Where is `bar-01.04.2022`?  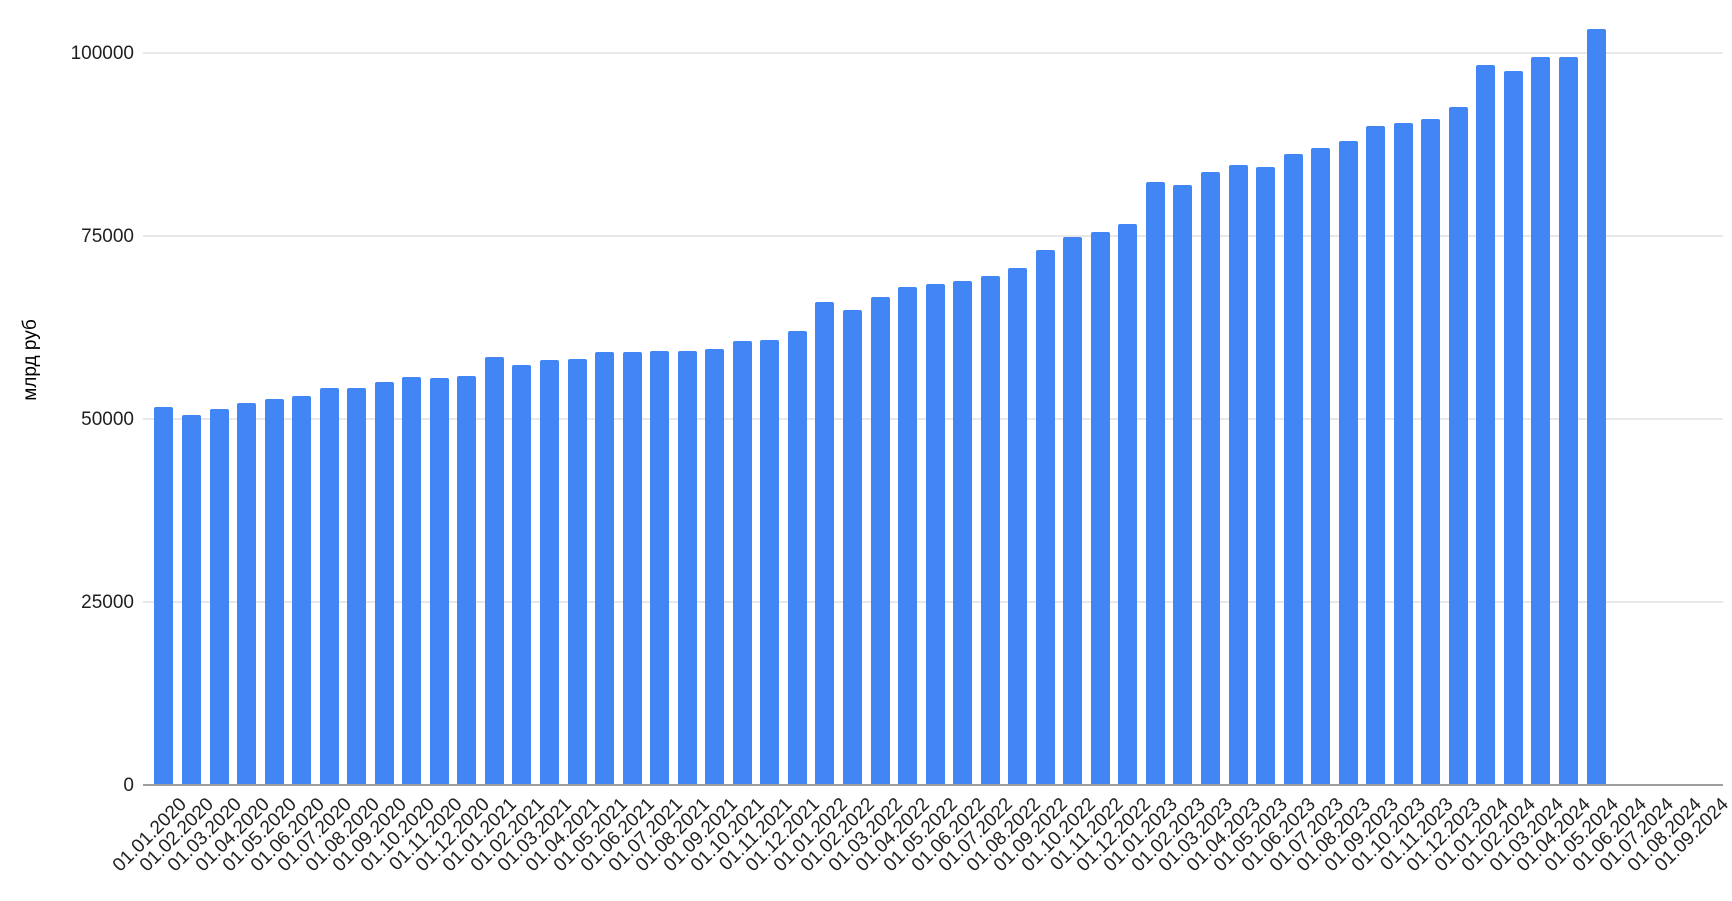 bar-01.04.2022 is located at coordinates (908, 535).